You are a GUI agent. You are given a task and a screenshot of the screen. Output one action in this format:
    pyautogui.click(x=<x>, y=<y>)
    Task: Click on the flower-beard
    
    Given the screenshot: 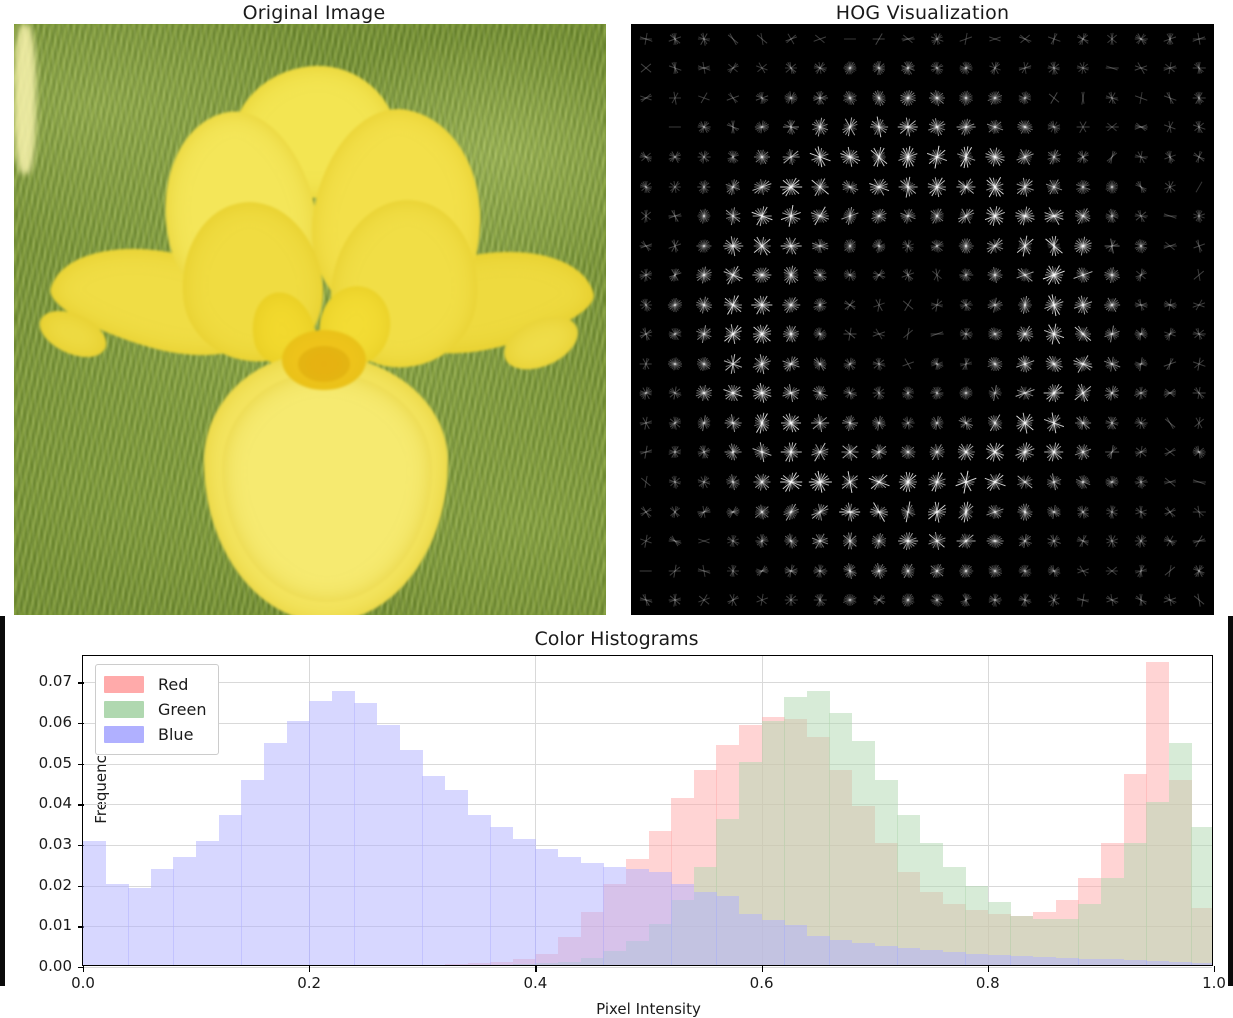 What is the action you would take?
    pyautogui.click(x=324, y=364)
    